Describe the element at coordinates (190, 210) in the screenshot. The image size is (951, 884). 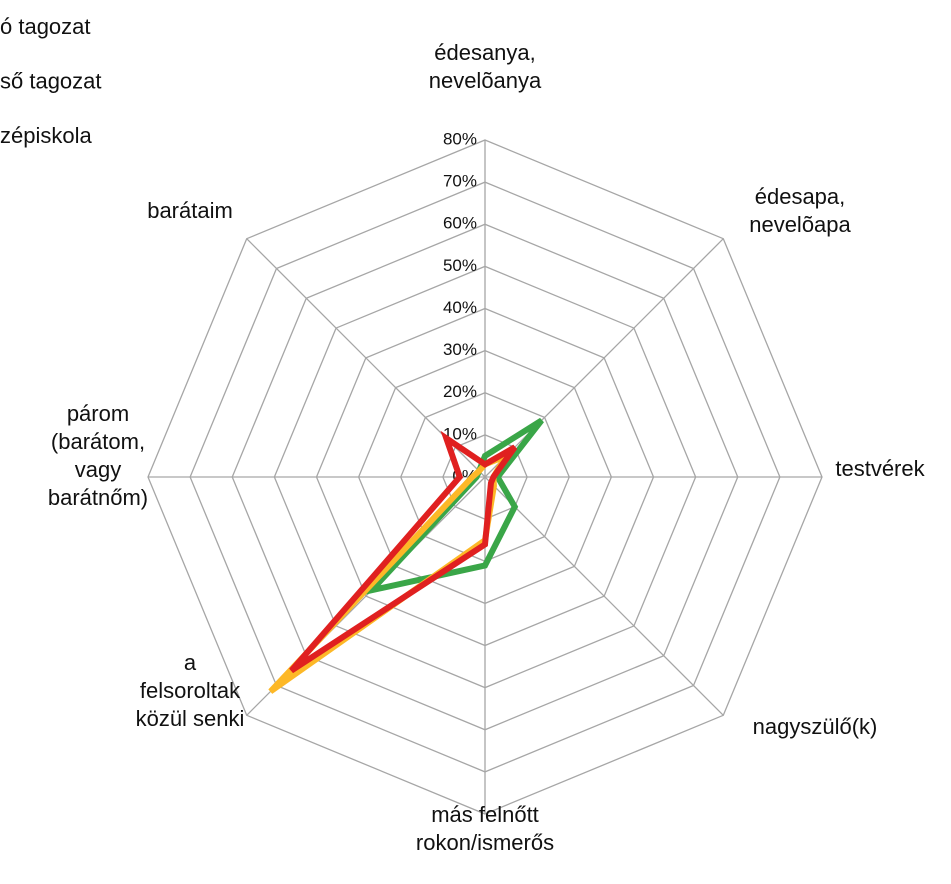
I see `category-label: barátaim` at that location.